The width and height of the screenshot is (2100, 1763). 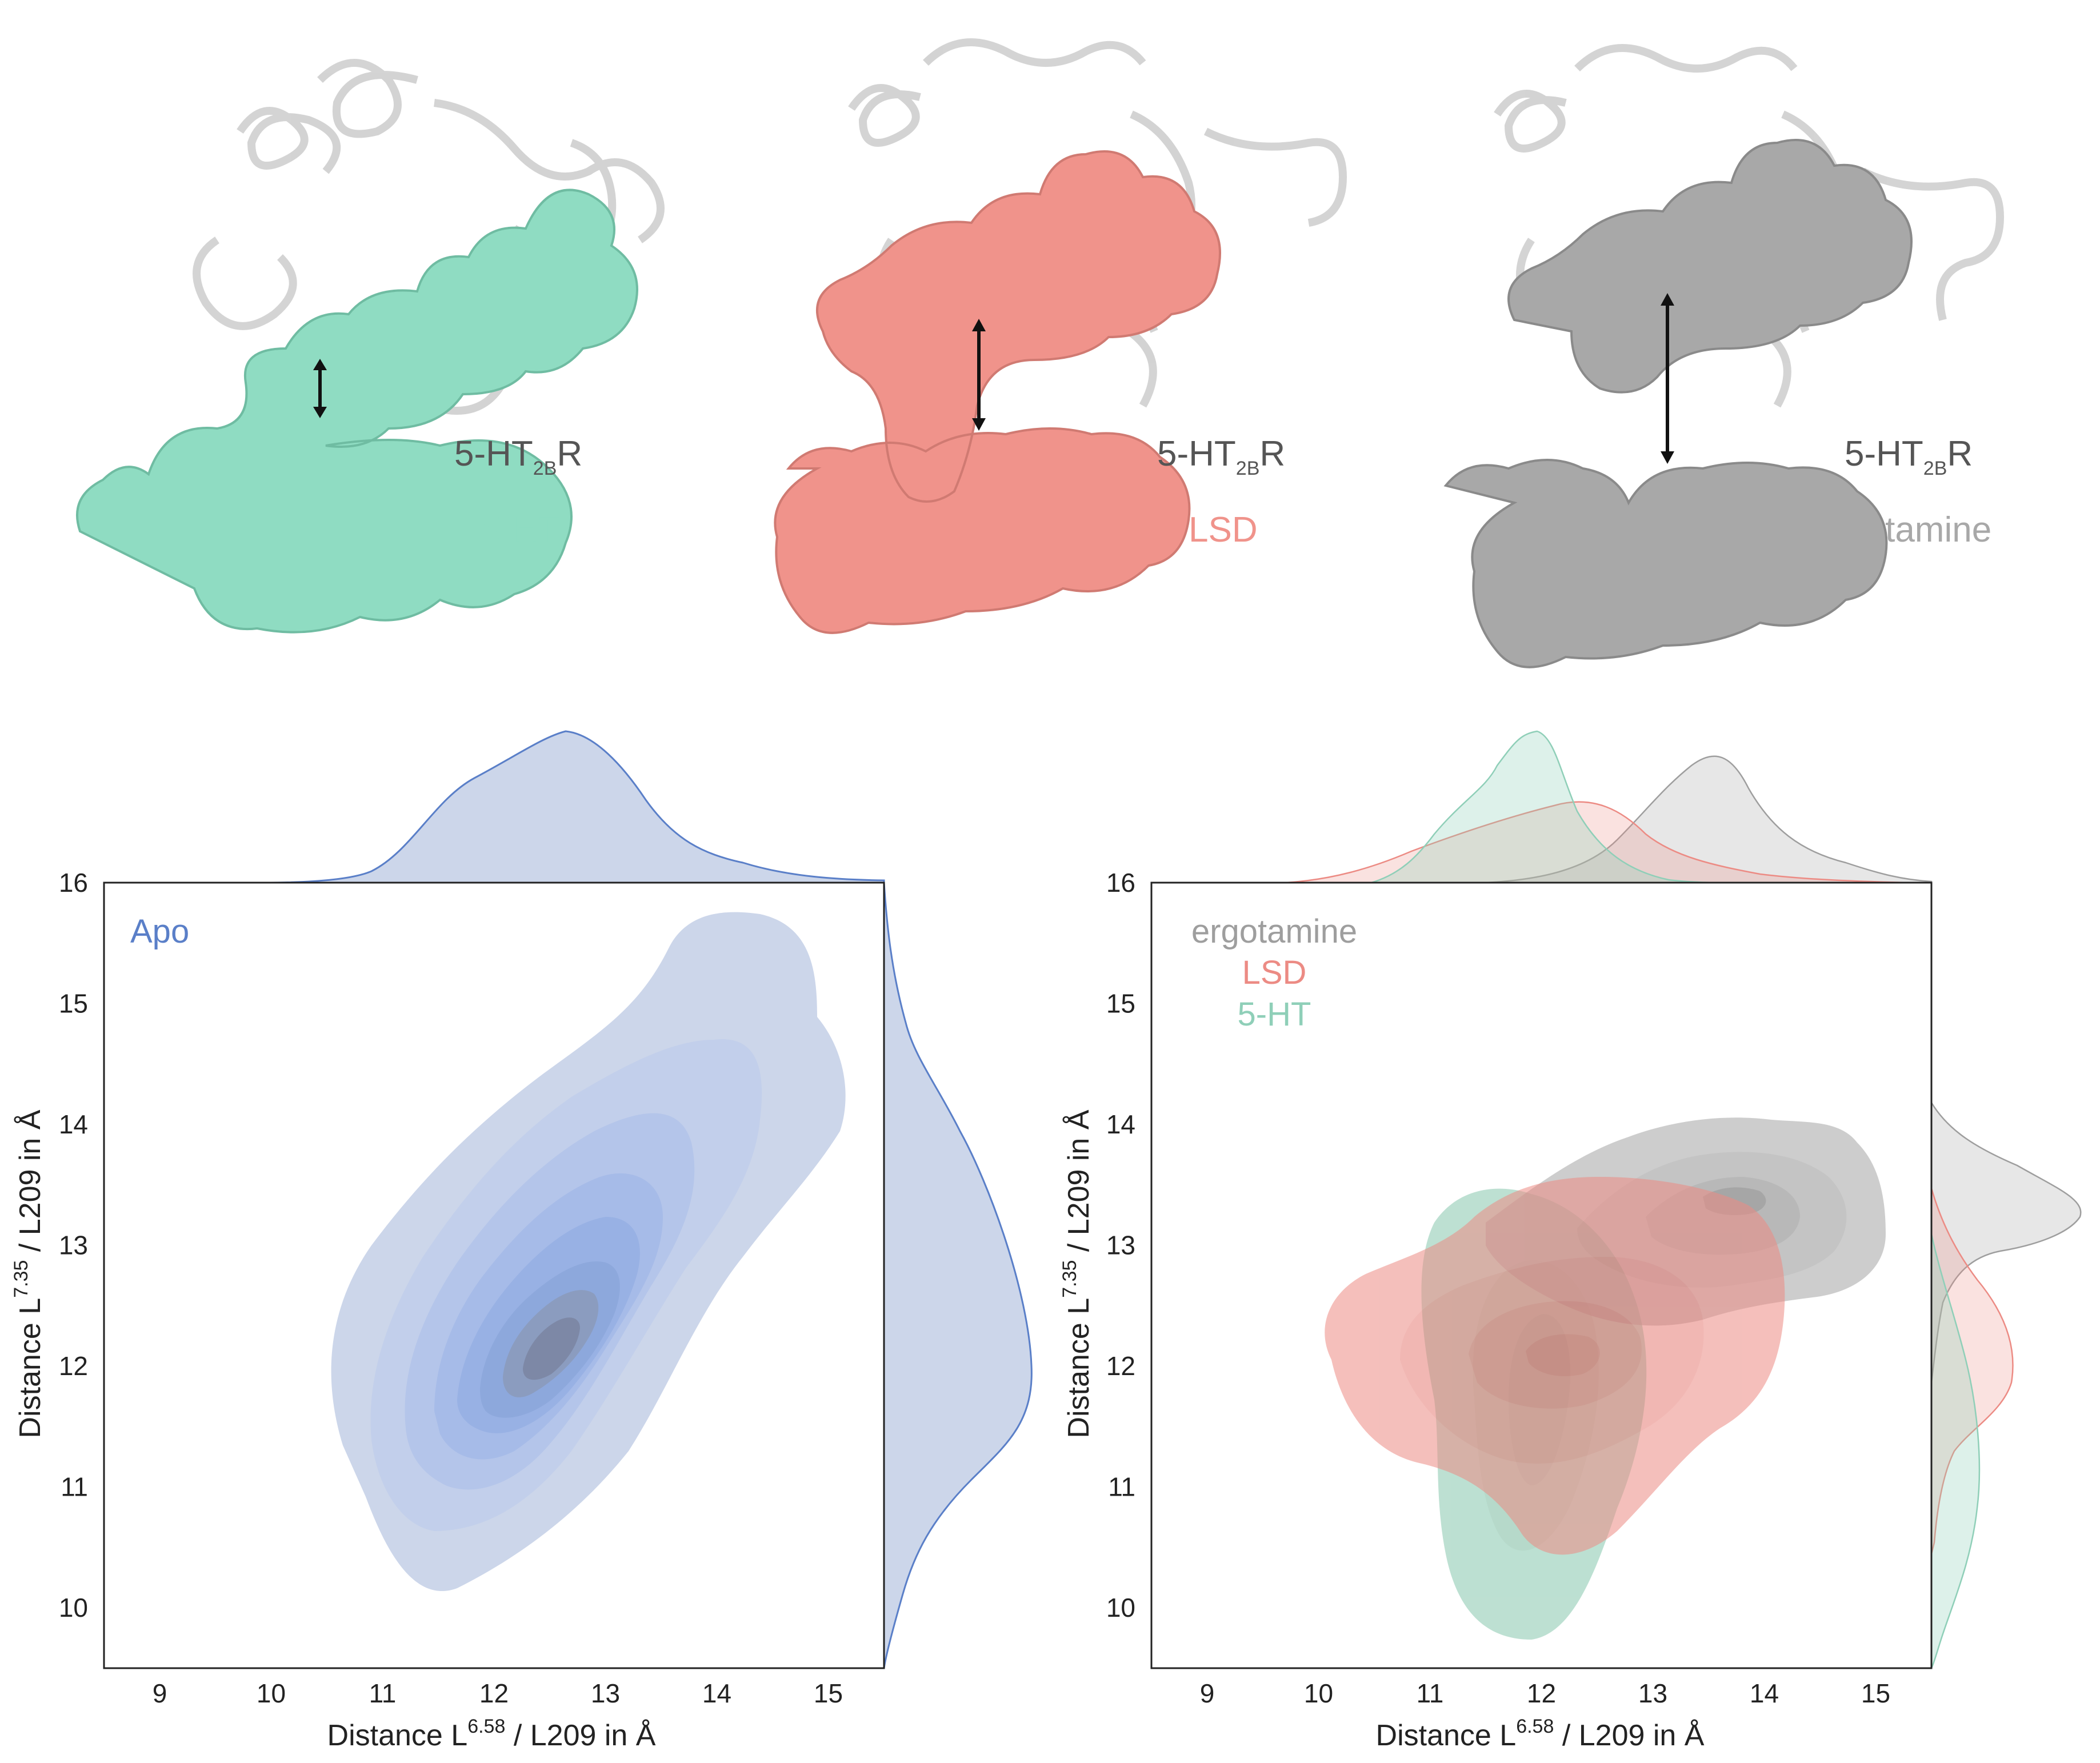 I want to click on marginal-x-lsd, so click(x=1597, y=843).